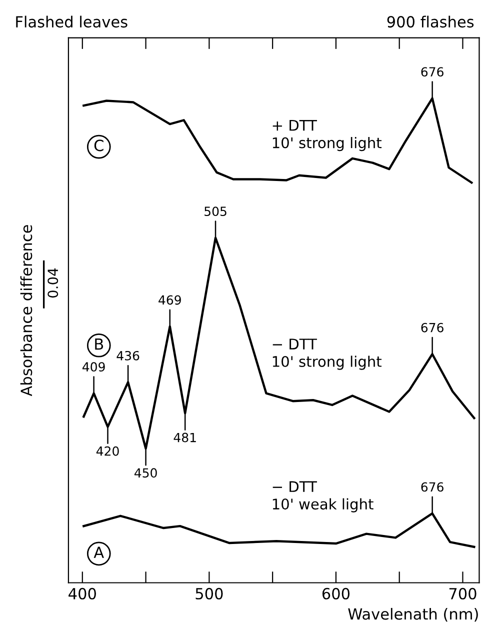 This screenshot has height=630, width=489. Describe the element at coordinates (413, 615) in the screenshot. I see `x-axis-title: Wavelenath (nm)` at that location.